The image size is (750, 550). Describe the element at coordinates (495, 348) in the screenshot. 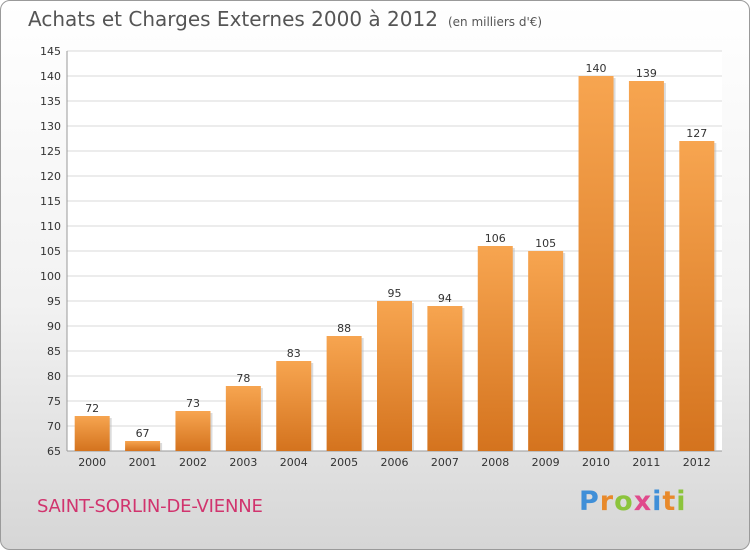

I see `bar-2008` at that location.